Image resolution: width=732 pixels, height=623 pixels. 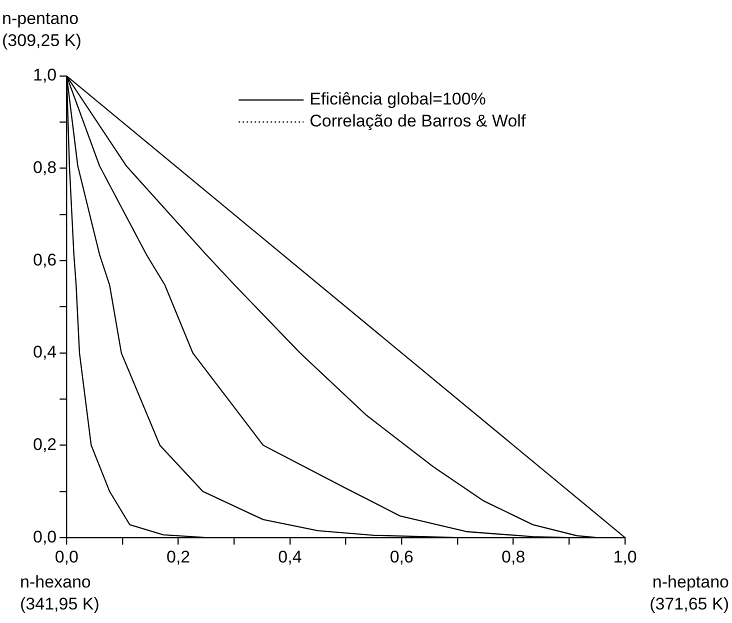 What do you see at coordinates (60, 593) in the screenshot?
I see `text: n-hexano (341,95 K)` at bounding box center [60, 593].